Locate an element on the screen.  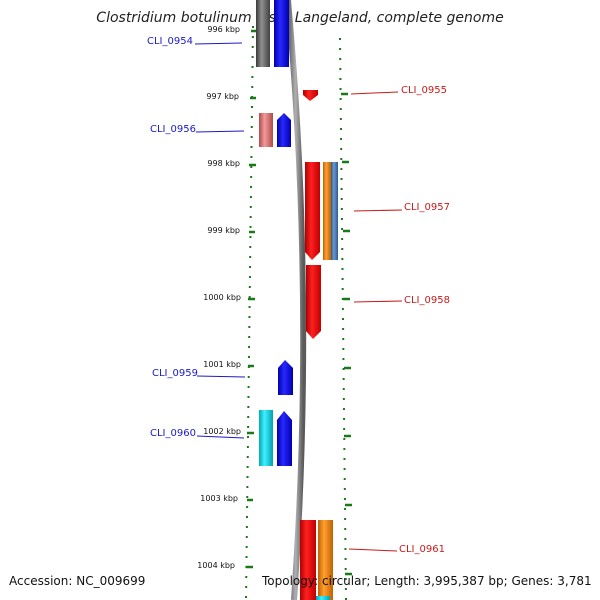
kbp-label: 1004 kbp is located at coordinates (216, 565).